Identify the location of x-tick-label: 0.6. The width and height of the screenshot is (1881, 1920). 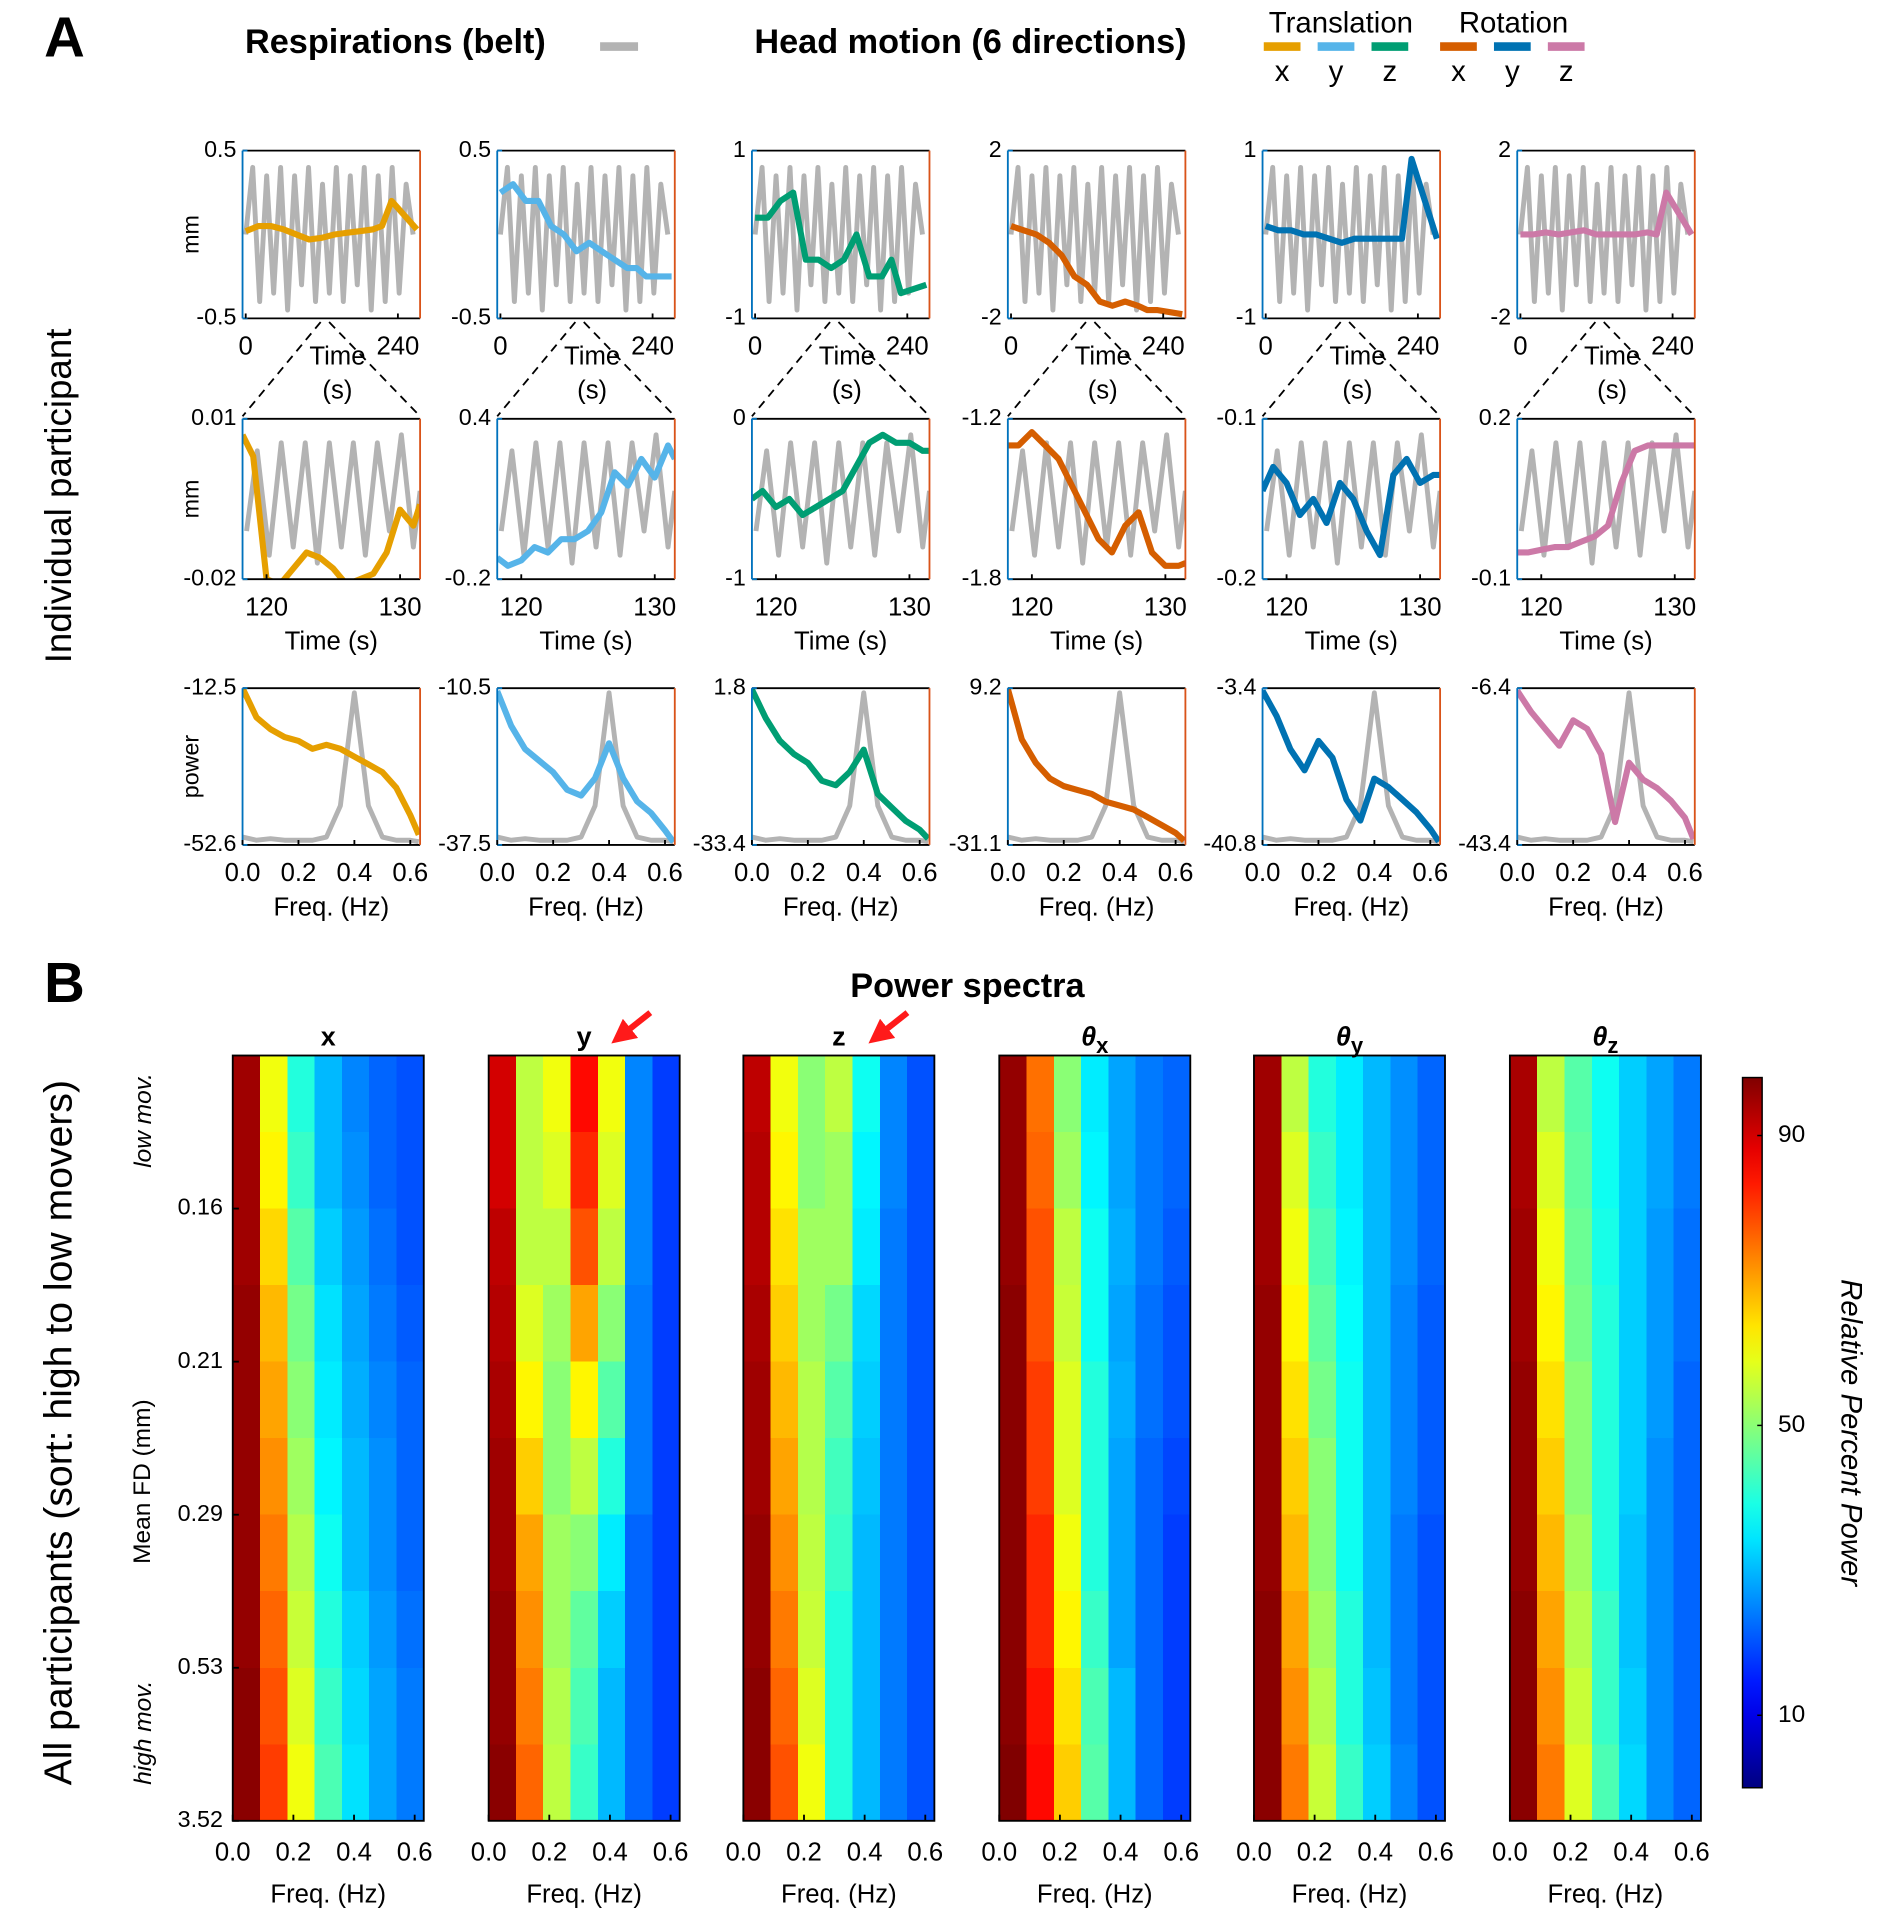
(665, 873).